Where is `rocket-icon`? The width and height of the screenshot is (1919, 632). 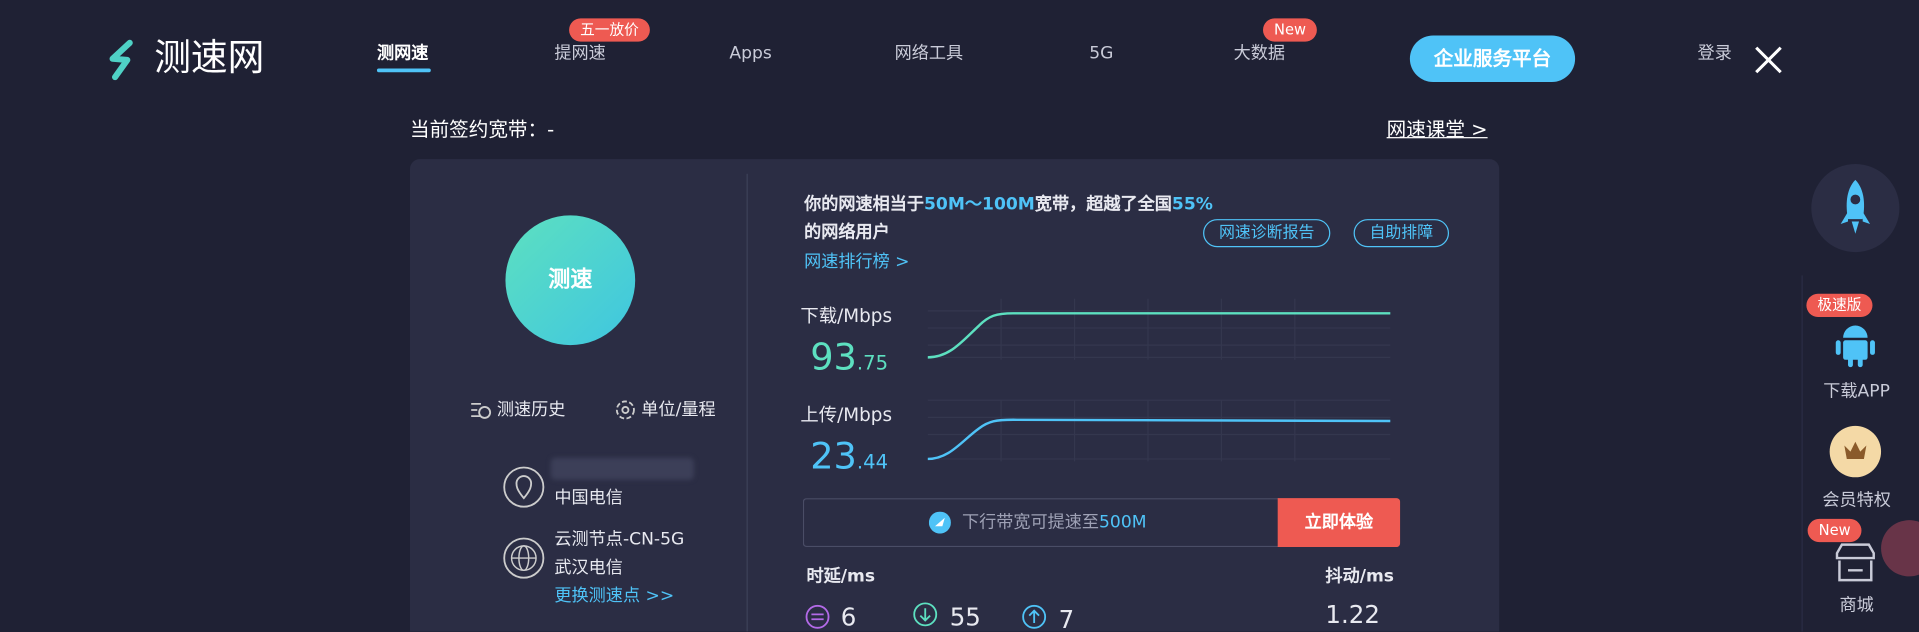
rocket-icon is located at coordinates (1855, 206).